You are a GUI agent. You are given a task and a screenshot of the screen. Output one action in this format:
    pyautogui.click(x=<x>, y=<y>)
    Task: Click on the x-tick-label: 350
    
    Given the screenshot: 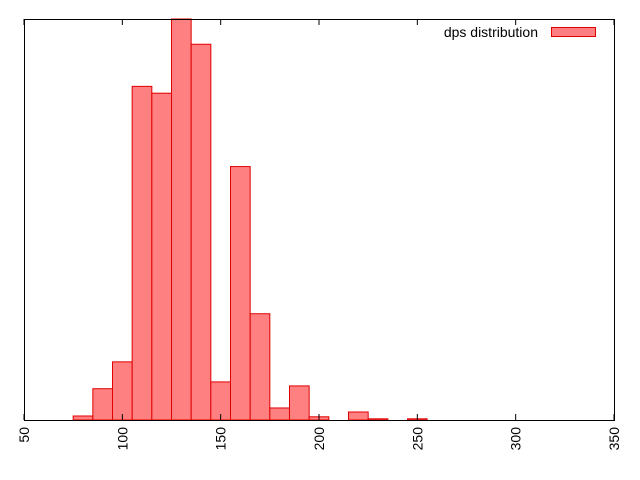 What is the action you would take?
    pyautogui.click(x=614, y=439)
    